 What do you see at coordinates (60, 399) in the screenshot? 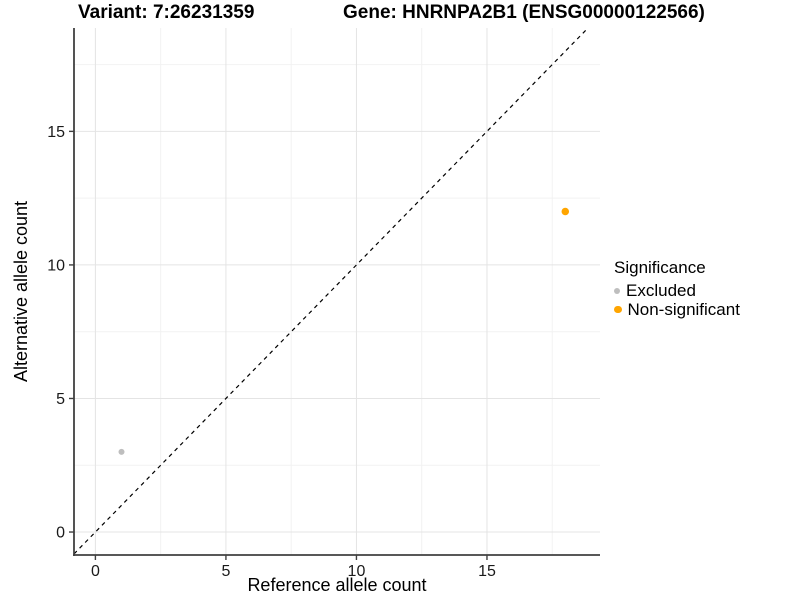
I see `y-tick-label: 5` at bounding box center [60, 399].